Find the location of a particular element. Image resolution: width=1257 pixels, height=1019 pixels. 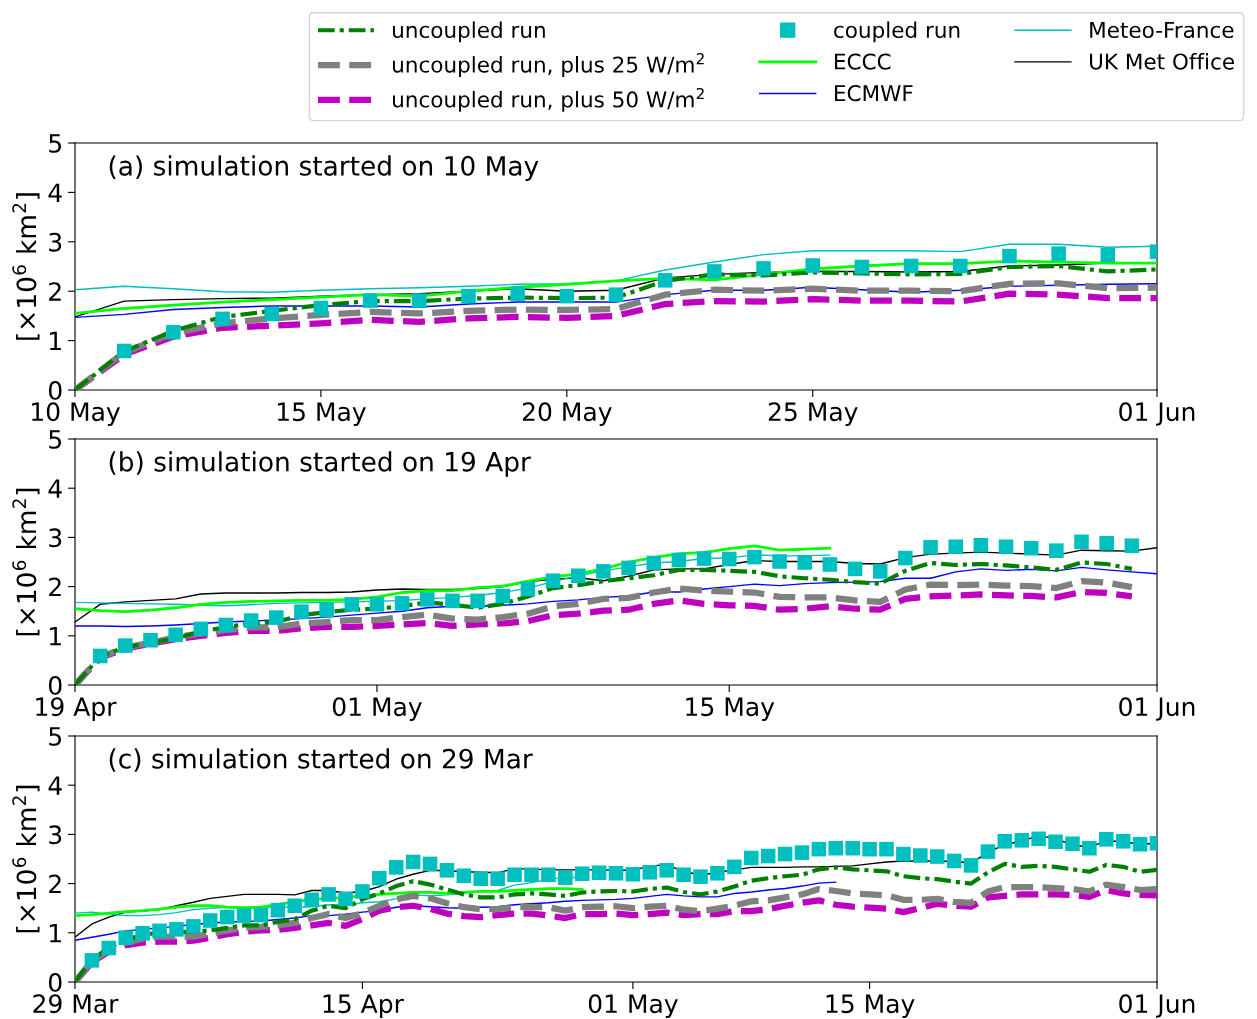

legend-label: ECCC is located at coordinates (863, 61).